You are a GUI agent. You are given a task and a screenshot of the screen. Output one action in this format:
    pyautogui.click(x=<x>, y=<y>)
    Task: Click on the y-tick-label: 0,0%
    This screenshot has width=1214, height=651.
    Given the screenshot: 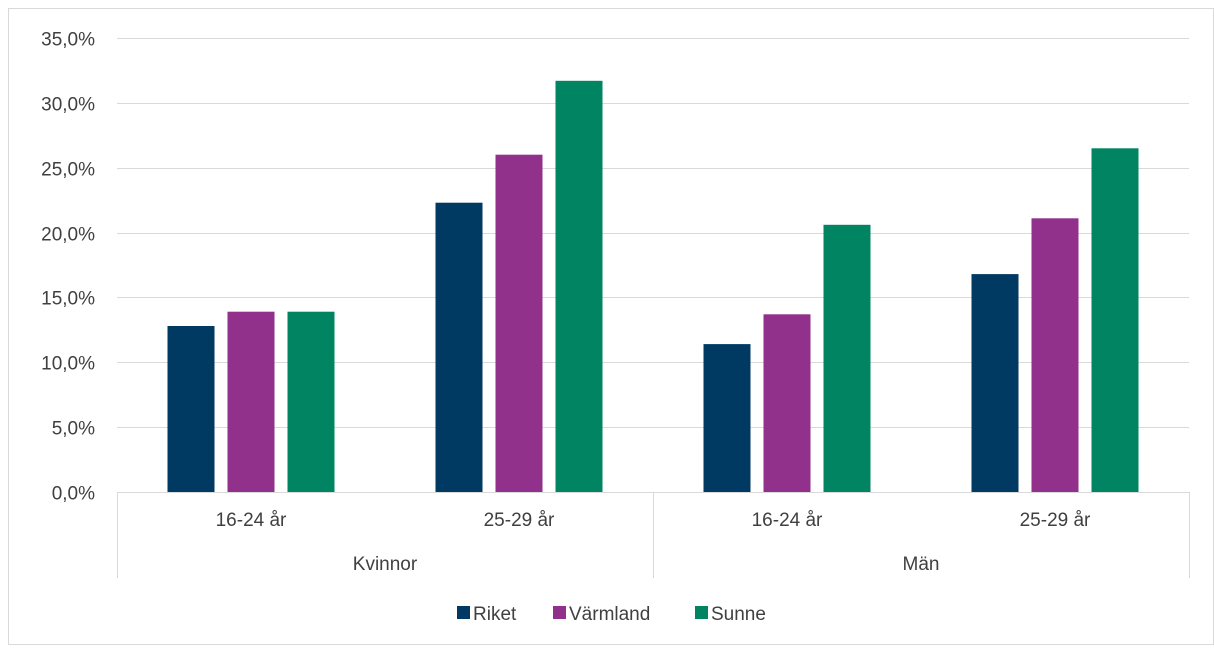 What is the action you would take?
    pyautogui.click(x=73, y=494)
    